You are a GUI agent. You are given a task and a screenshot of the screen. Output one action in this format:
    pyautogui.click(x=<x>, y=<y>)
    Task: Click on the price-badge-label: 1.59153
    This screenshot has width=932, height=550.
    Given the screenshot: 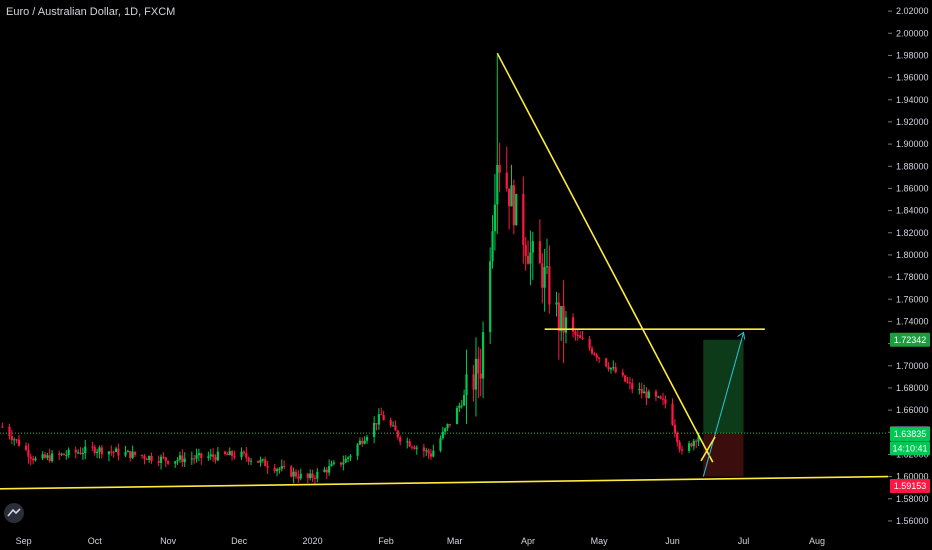 What is the action you would take?
    pyautogui.click(x=910, y=486)
    